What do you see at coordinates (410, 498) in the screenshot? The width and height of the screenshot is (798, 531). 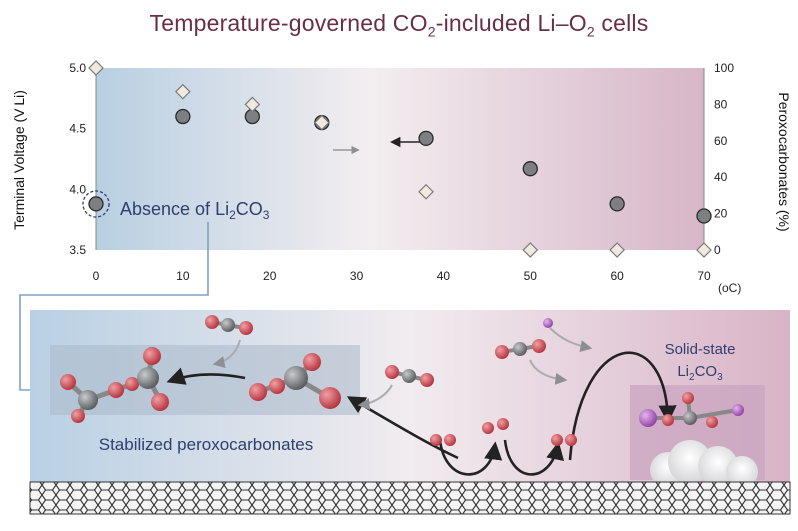 I see `carbon-electrode` at bounding box center [410, 498].